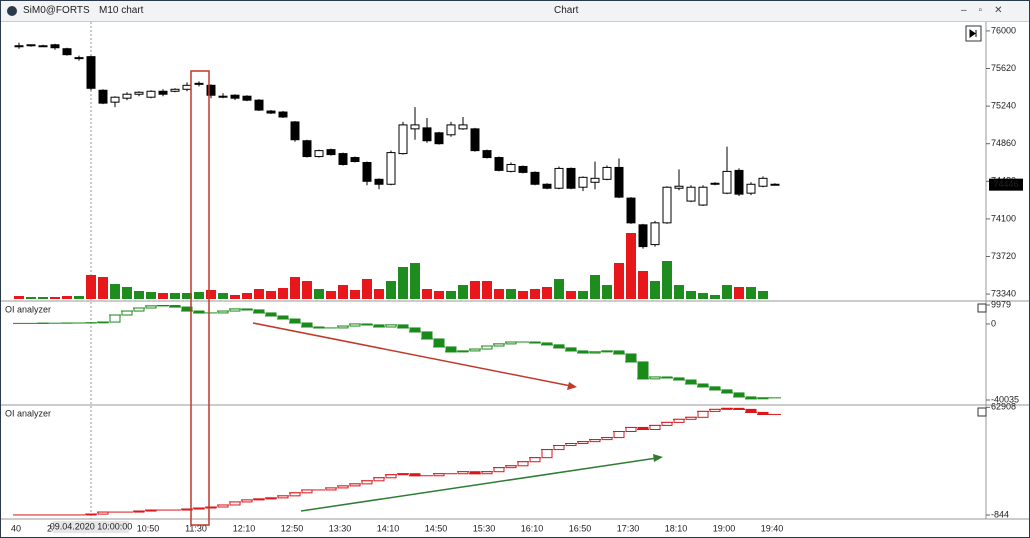 The width and height of the screenshot is (1030, 538). What do you see at coordinates (1005, 399) in the screenshot?
I see `y-tick-label: -40035` at bounding box center [1005, 399].